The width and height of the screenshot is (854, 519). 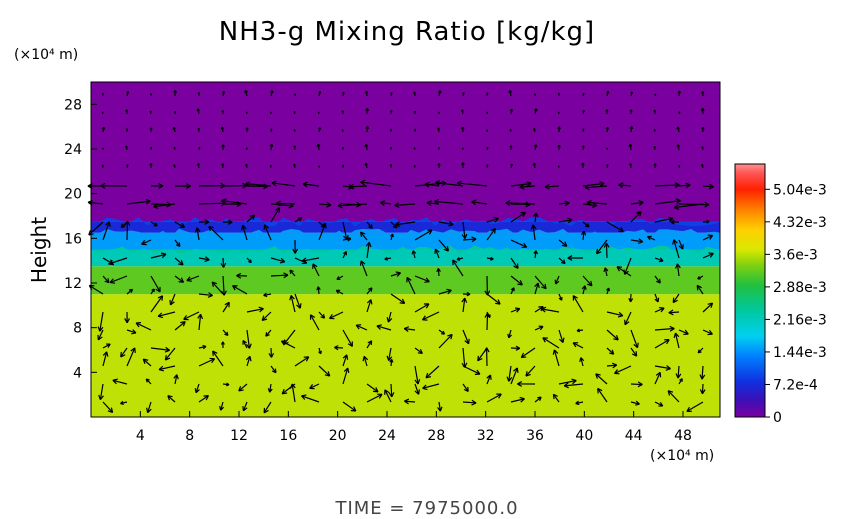 What do you see at coordinates (140, 436) in the screenshot?
I see `x-tick-label: 4` at bounding box center [140, 436].